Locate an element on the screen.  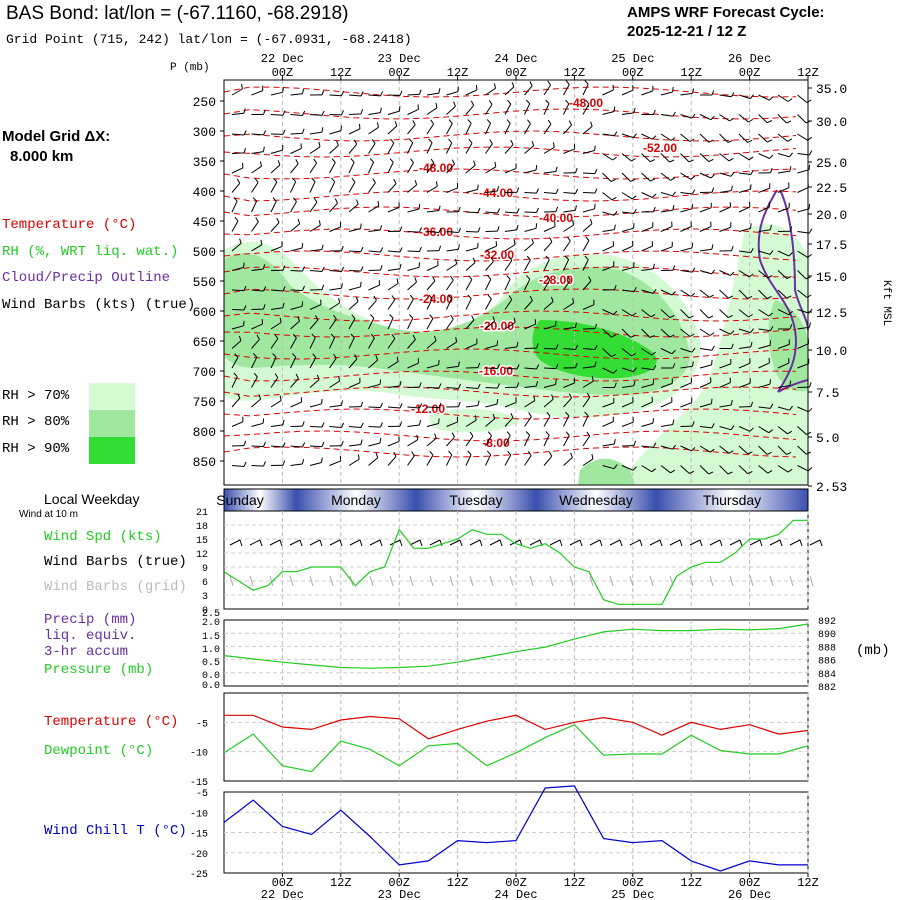
wind-barb-grid is located at coordinates (291, 581).